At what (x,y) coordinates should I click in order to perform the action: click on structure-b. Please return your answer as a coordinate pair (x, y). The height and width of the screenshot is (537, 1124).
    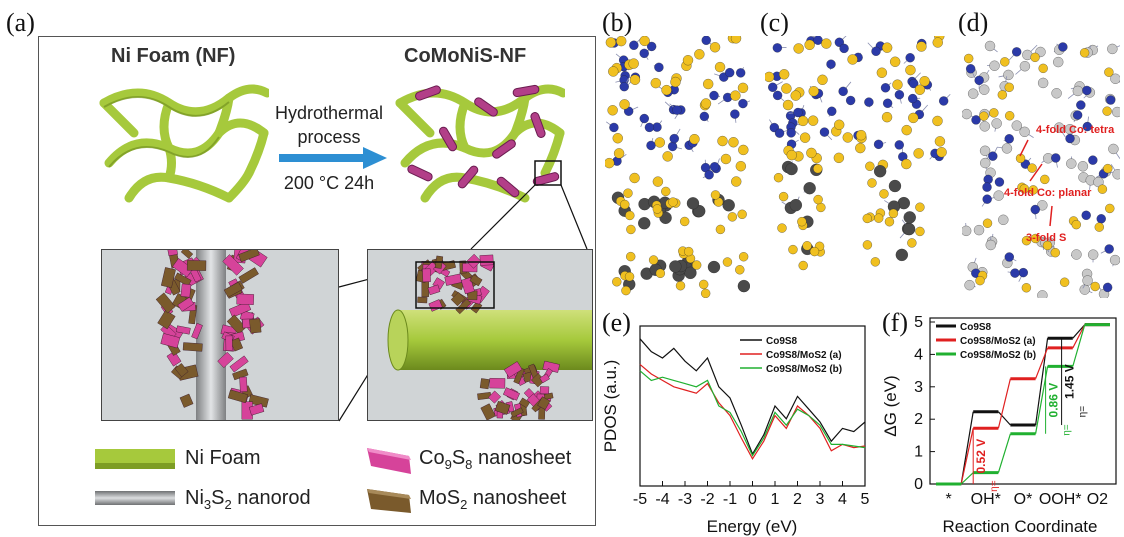
    Looking at the image, I should click on (677, 167).